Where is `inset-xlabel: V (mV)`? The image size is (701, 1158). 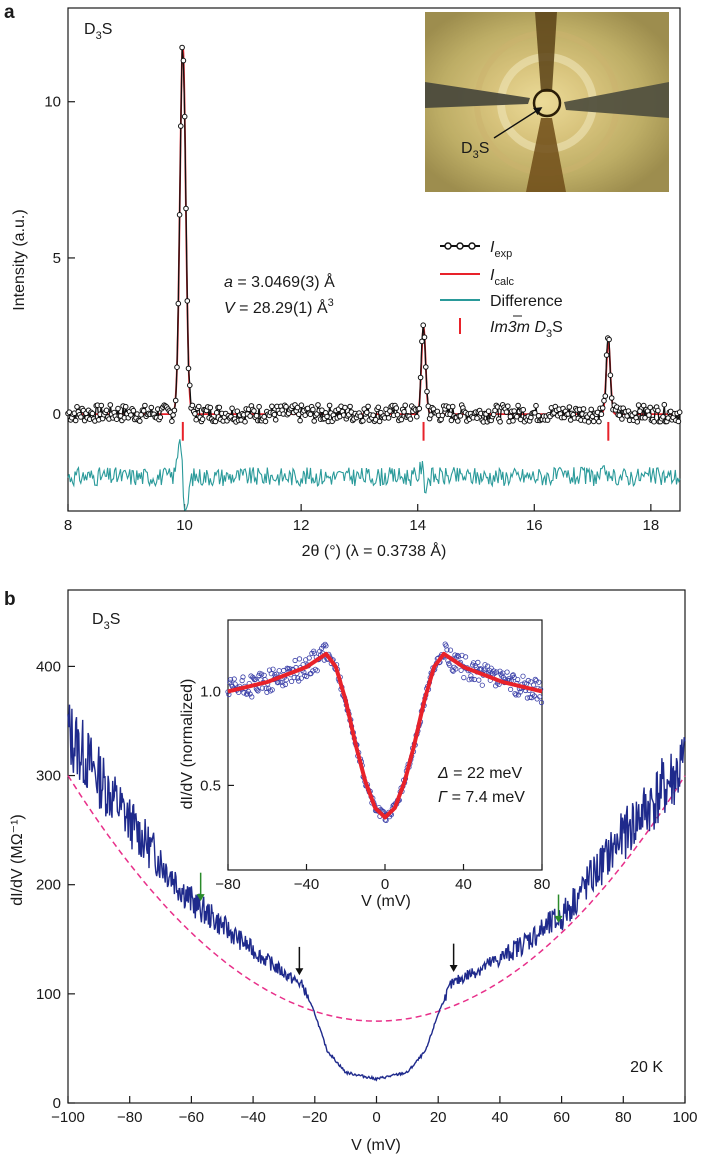 inset-xlabel: V (mV) is located at coordinates (386, 901).